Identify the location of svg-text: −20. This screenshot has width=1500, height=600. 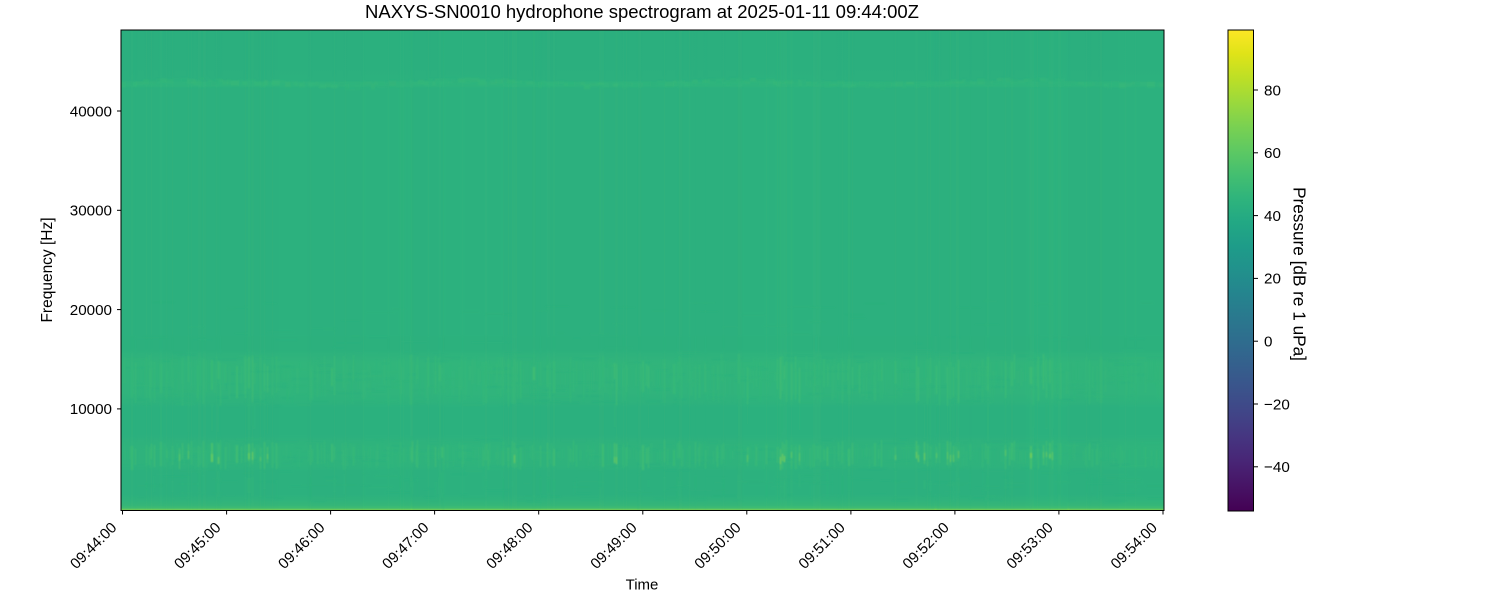
(1277, 404).